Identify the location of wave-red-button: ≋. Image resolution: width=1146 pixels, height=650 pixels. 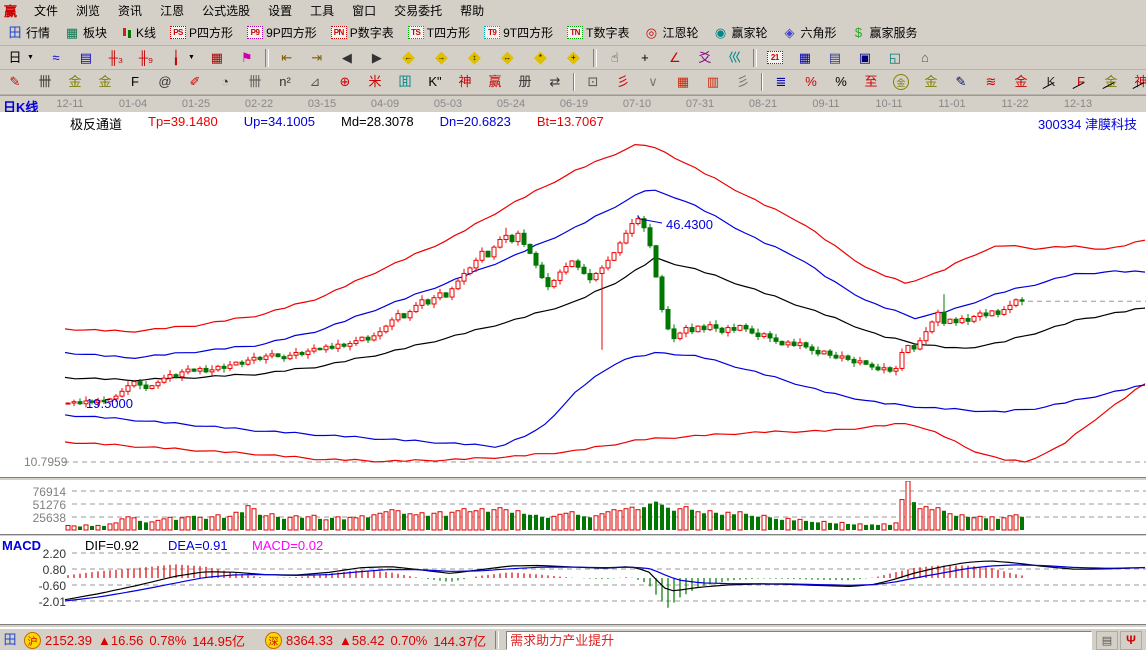
(991, 82).